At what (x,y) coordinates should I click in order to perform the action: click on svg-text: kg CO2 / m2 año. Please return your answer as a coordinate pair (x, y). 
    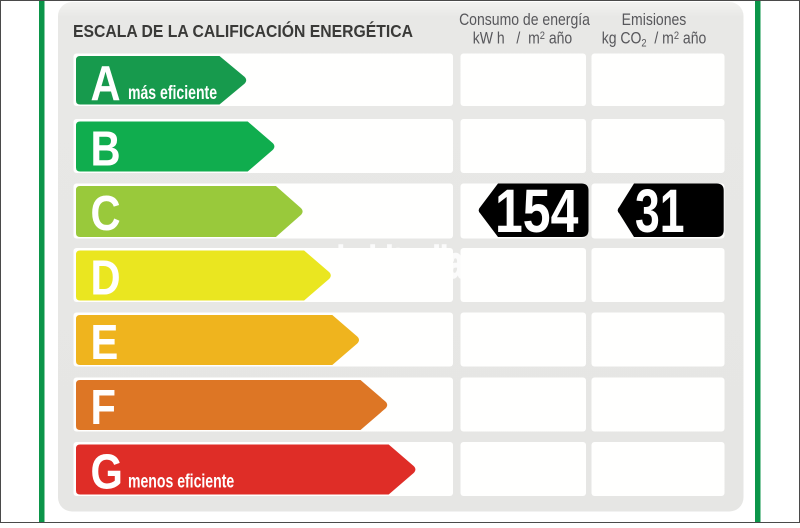
    Looking at the image, I should click on (654, 39).